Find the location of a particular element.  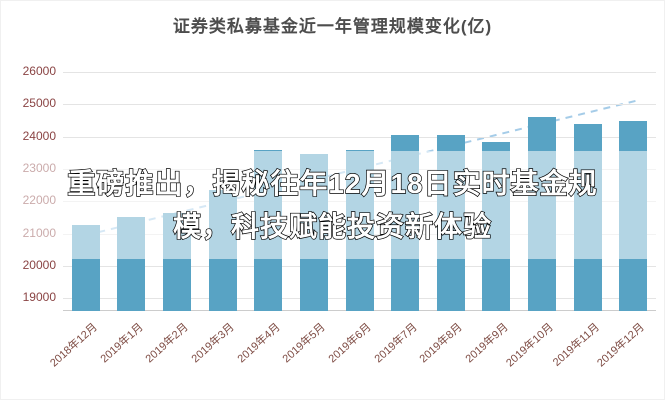

x-axis-label: 2019年6月 is located at coordinates (350, 343).